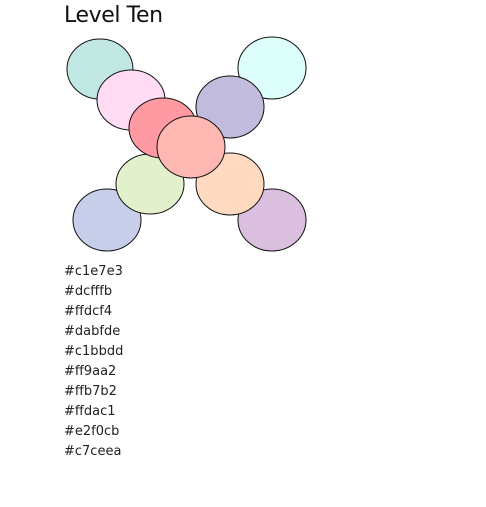 This screenshot has height=507, width=486. Describe the element at coordinates (90, 411) in the screenshot. I see `color-code-item: #ffdac1` at that location.